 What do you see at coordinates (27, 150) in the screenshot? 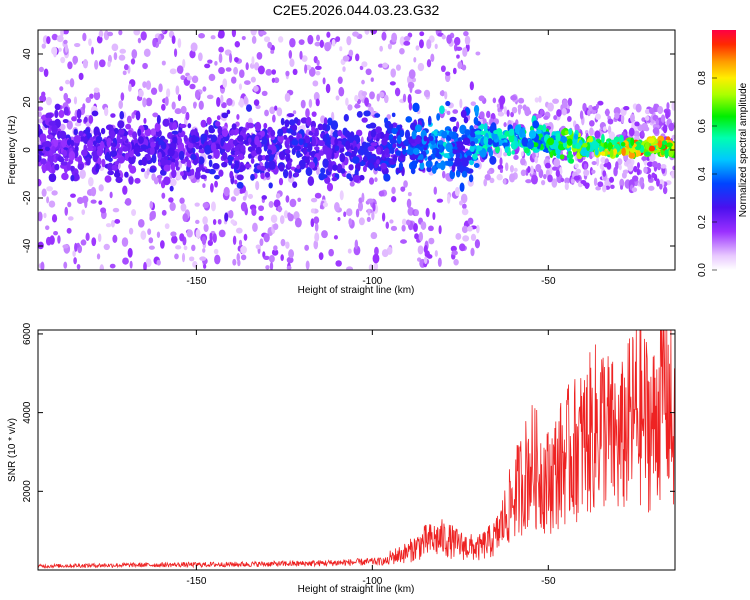
I see `y-tick-label: 0` at bounding box center [27, 150].